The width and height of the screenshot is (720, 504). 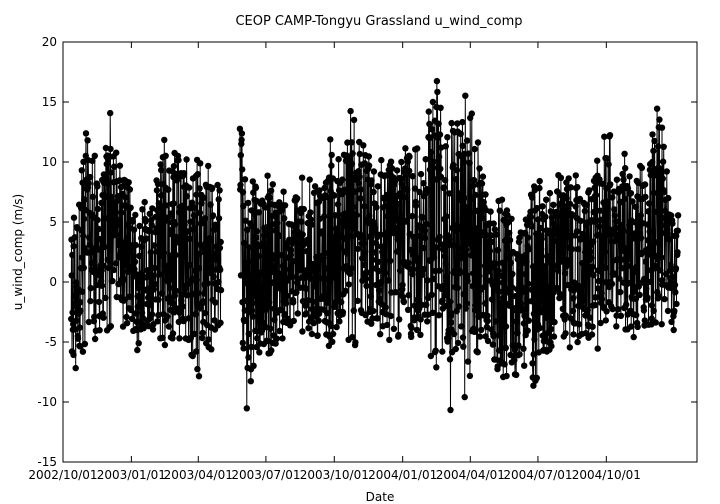 What do you see at coordinates (380, 497) in the screenshot?
I see `x-axis-label: Date` at bounding box center [380, 497].